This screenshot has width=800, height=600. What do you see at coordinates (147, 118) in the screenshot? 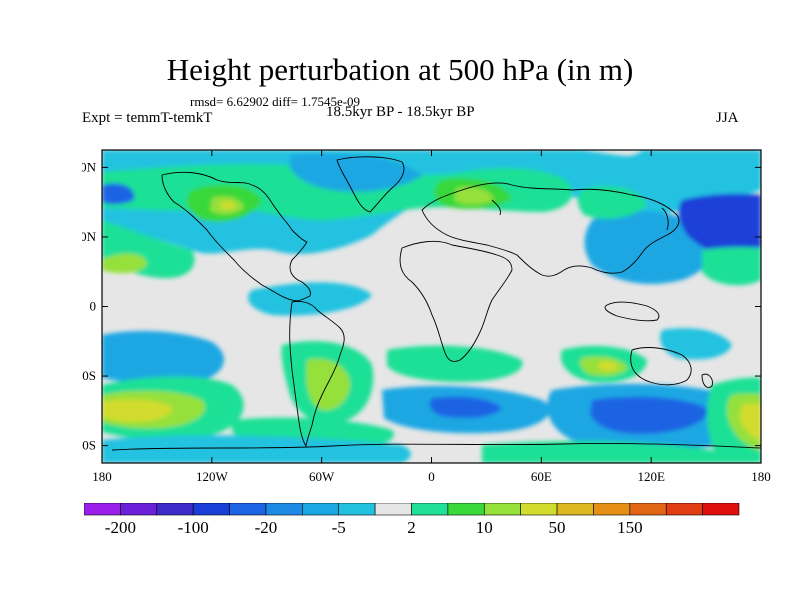
I see `experiment-label: Expt = temmT-temkT` at bounding box center [147, 118].